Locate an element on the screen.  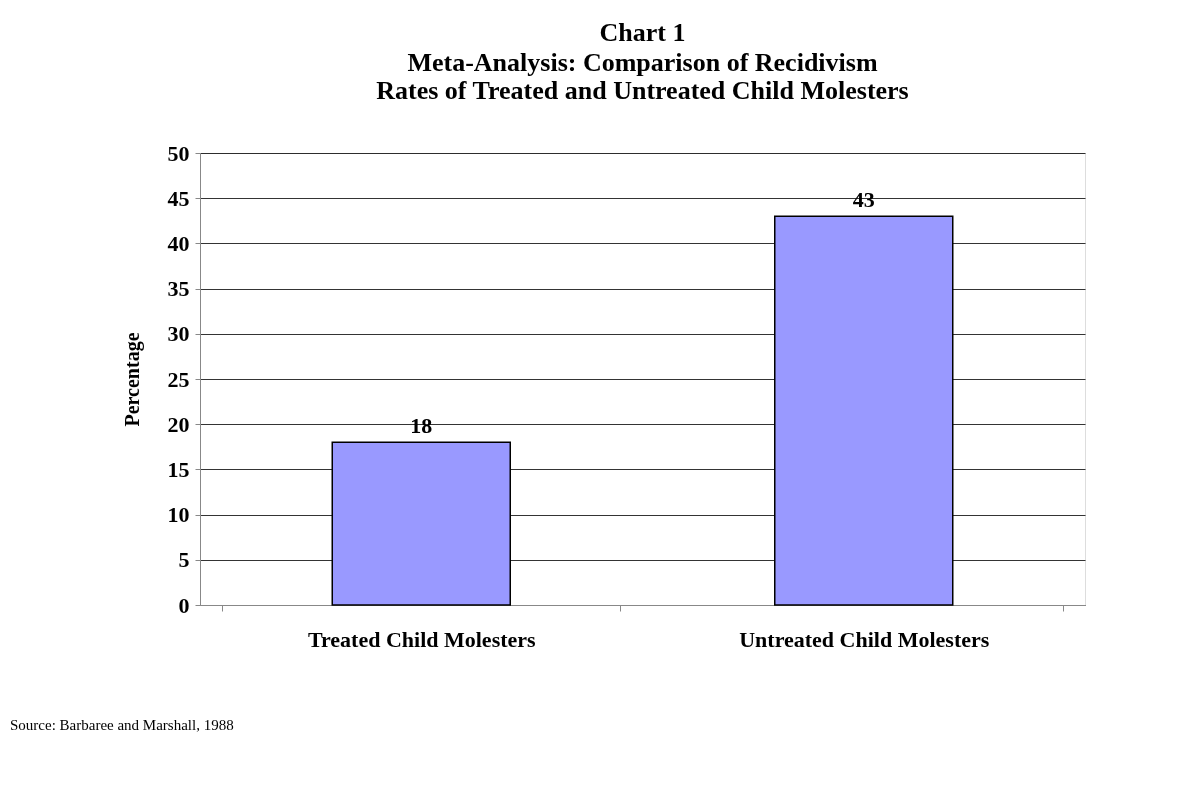
y-tick-label: 0 is located at coordinates (184, 605).